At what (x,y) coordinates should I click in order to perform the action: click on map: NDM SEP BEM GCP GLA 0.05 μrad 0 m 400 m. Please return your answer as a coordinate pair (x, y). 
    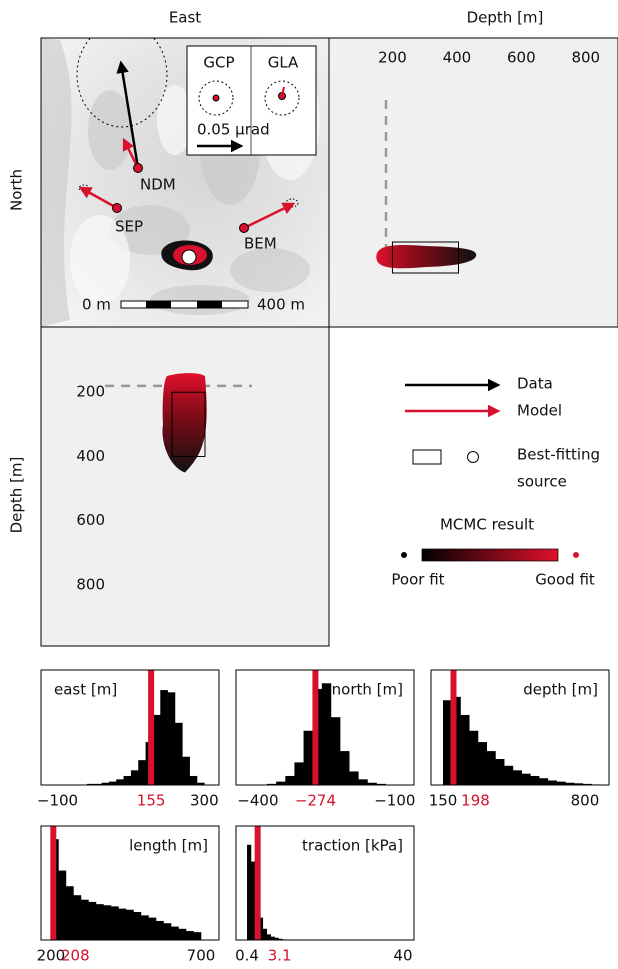
    Looking at the image, I should click on (185, 182).